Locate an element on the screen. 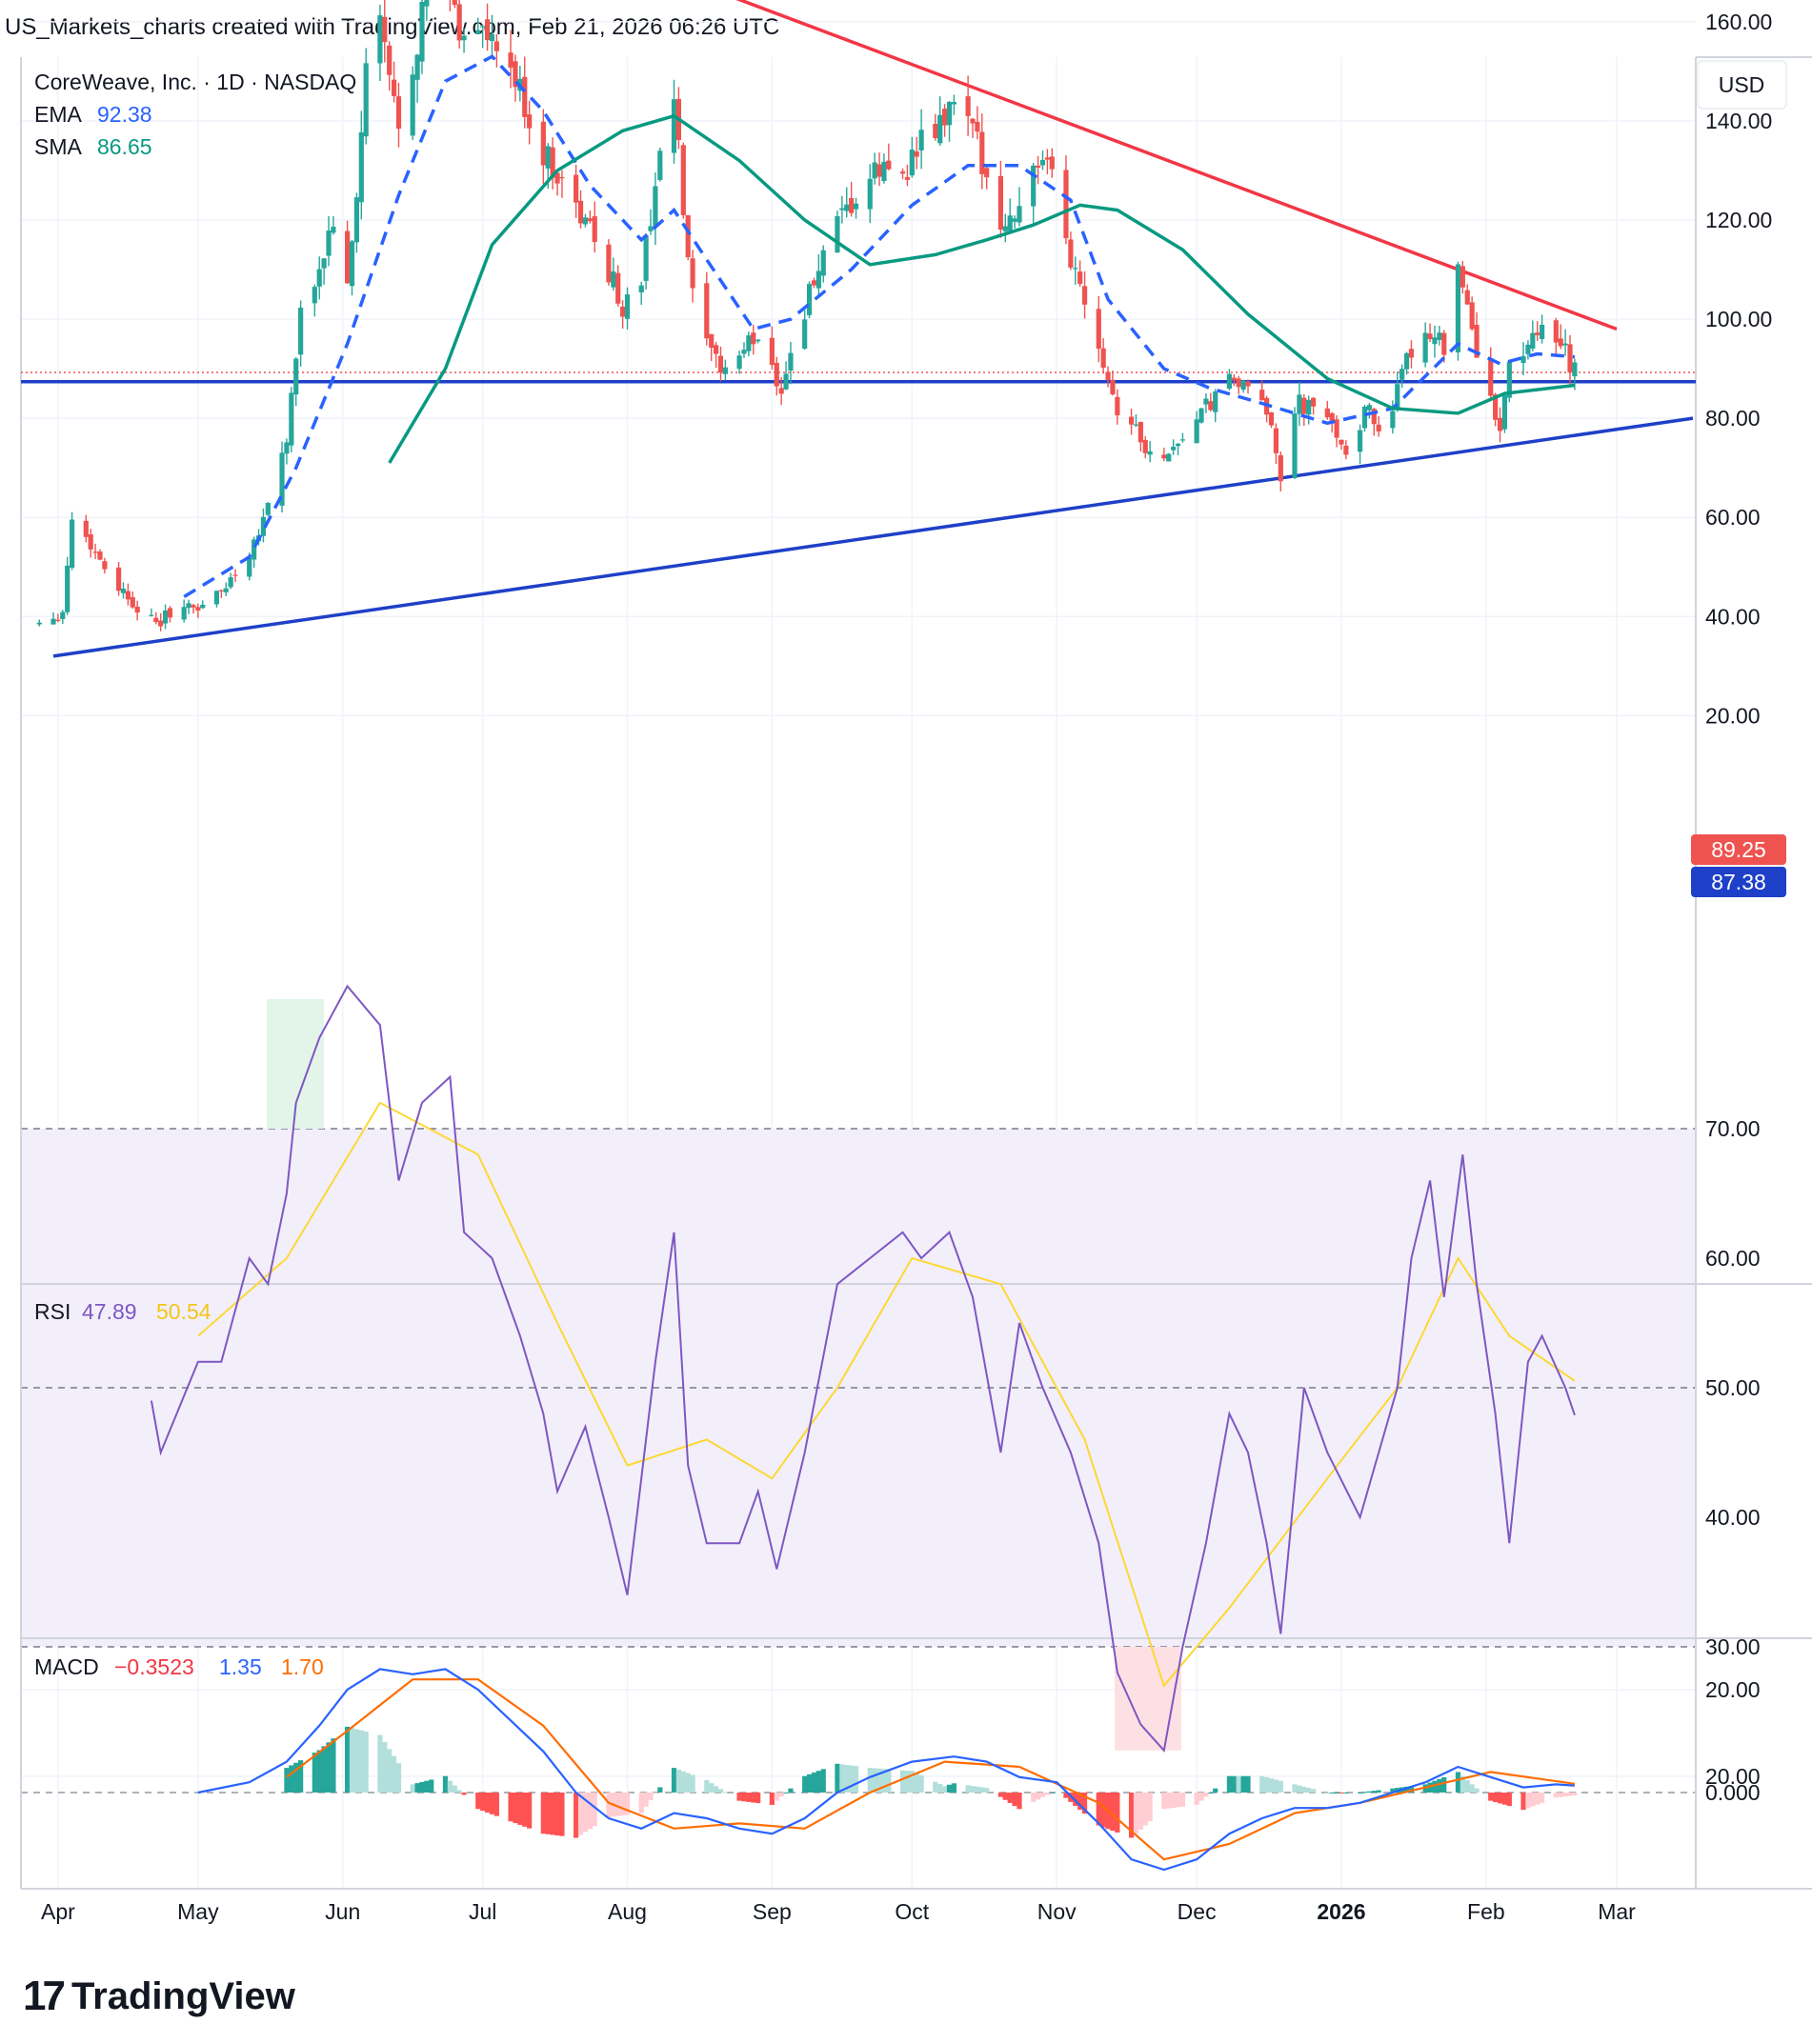 This screenshot has width=1812, height=2044. tradingview-logo: 17 TradingView is located at coordinates (159, 1996).